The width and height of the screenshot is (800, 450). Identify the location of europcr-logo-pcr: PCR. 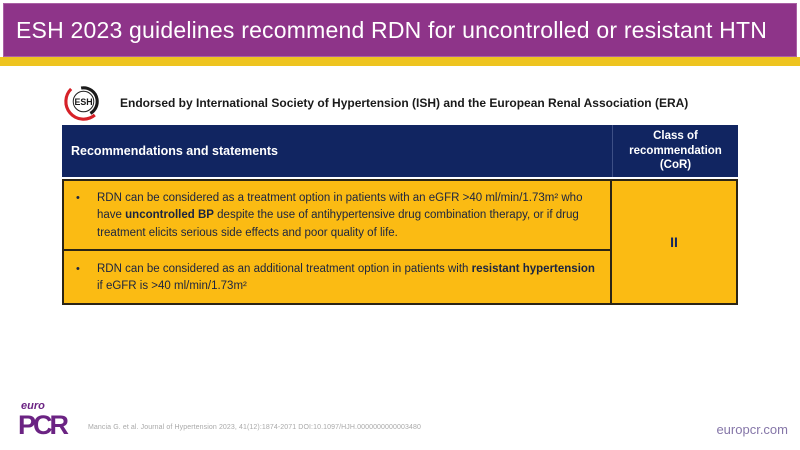
(43, 425).